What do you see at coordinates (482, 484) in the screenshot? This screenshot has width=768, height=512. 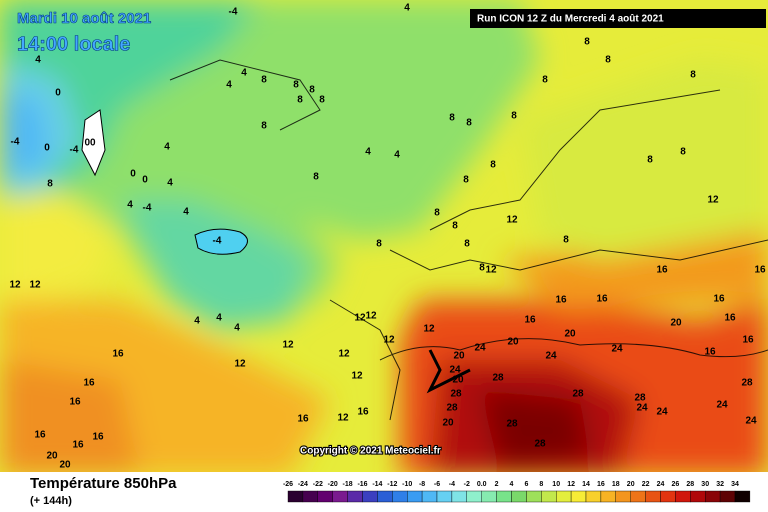 I see `scale-label: 0.0` at bounding box center [482, 484].